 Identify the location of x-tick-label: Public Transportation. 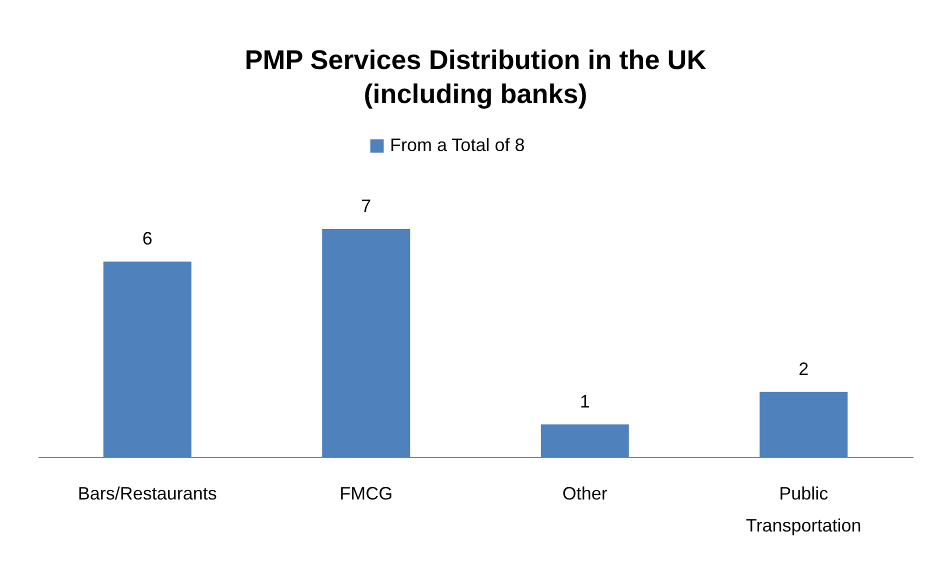
(804, 510).